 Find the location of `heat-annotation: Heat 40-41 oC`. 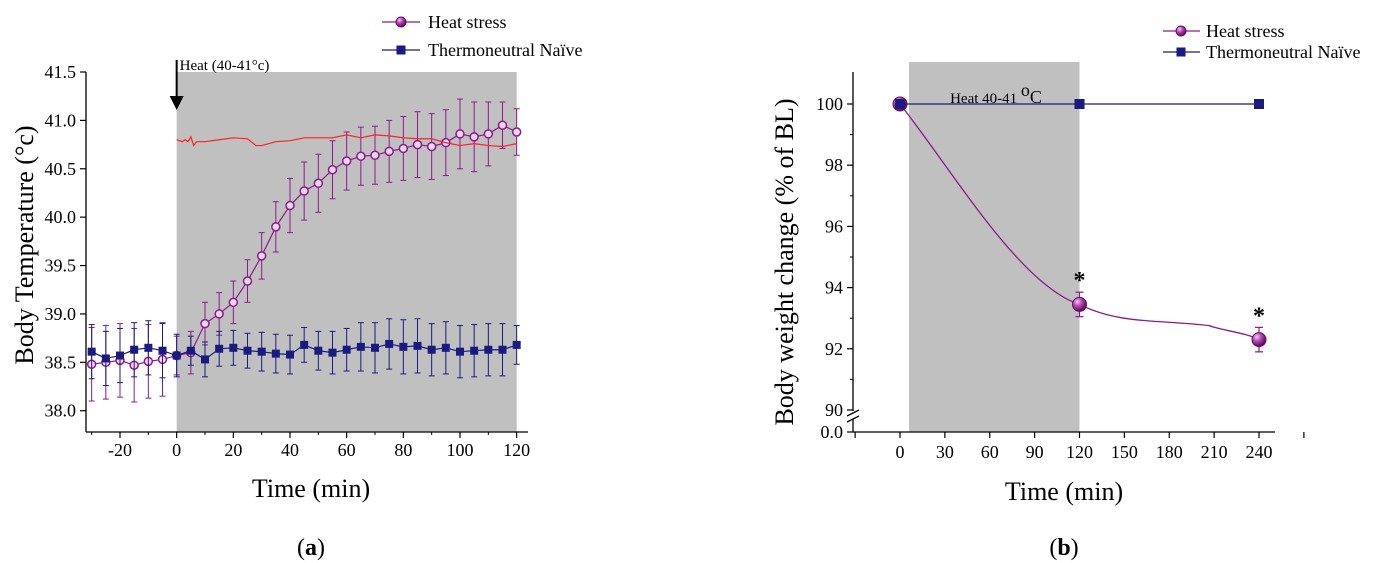

heat-annotation: Heat 40-41 oC is located at coordinates (996, 93).